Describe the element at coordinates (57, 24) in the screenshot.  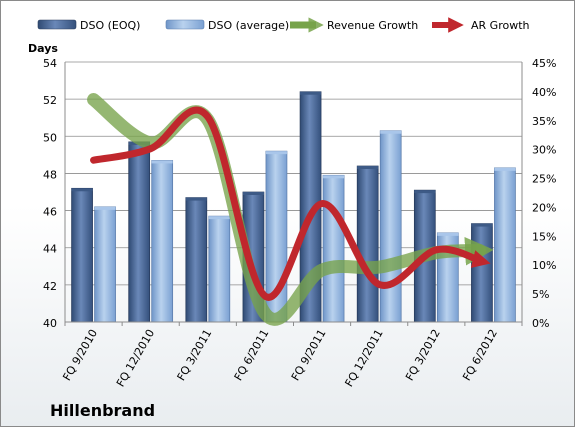
I see `legend-swatch-dso-eoq` at that location.